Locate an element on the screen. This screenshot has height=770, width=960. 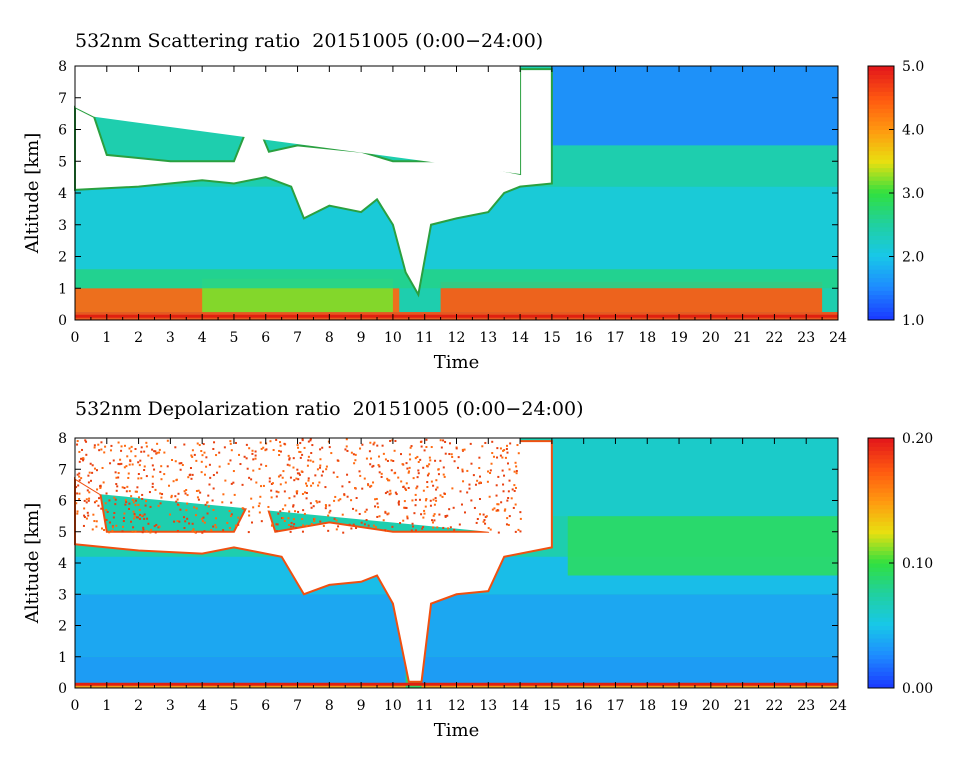
y-tick-label: 6 is located at coordinates (62, 131).